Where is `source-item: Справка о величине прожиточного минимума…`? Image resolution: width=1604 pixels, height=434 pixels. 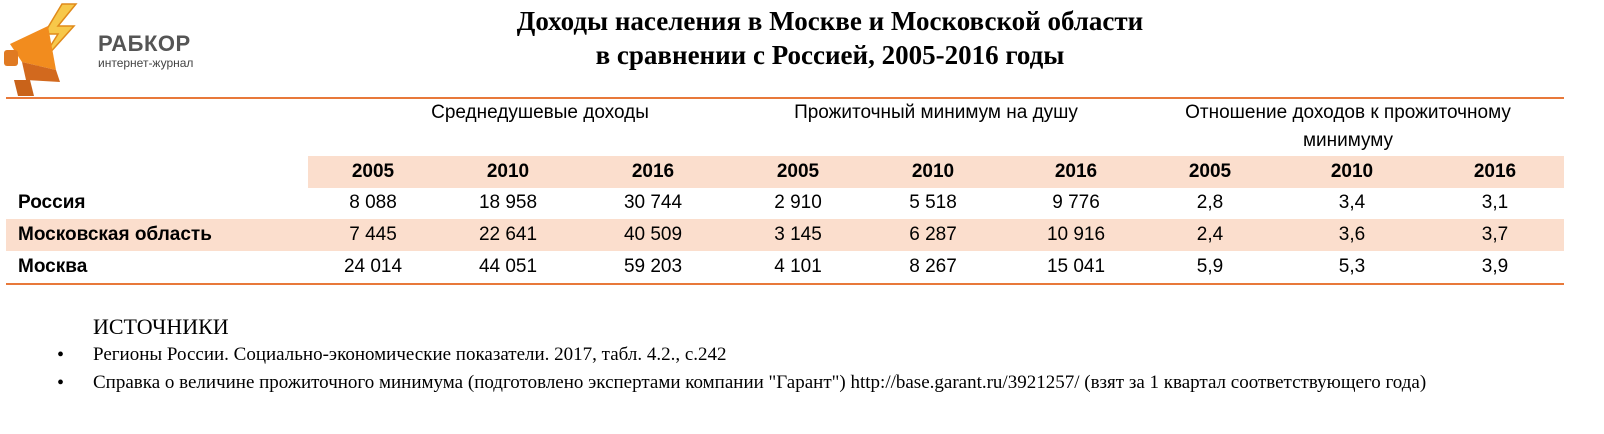 source-item: Справка о величине прожиточного минимума… is located at coordinates (760, 382).